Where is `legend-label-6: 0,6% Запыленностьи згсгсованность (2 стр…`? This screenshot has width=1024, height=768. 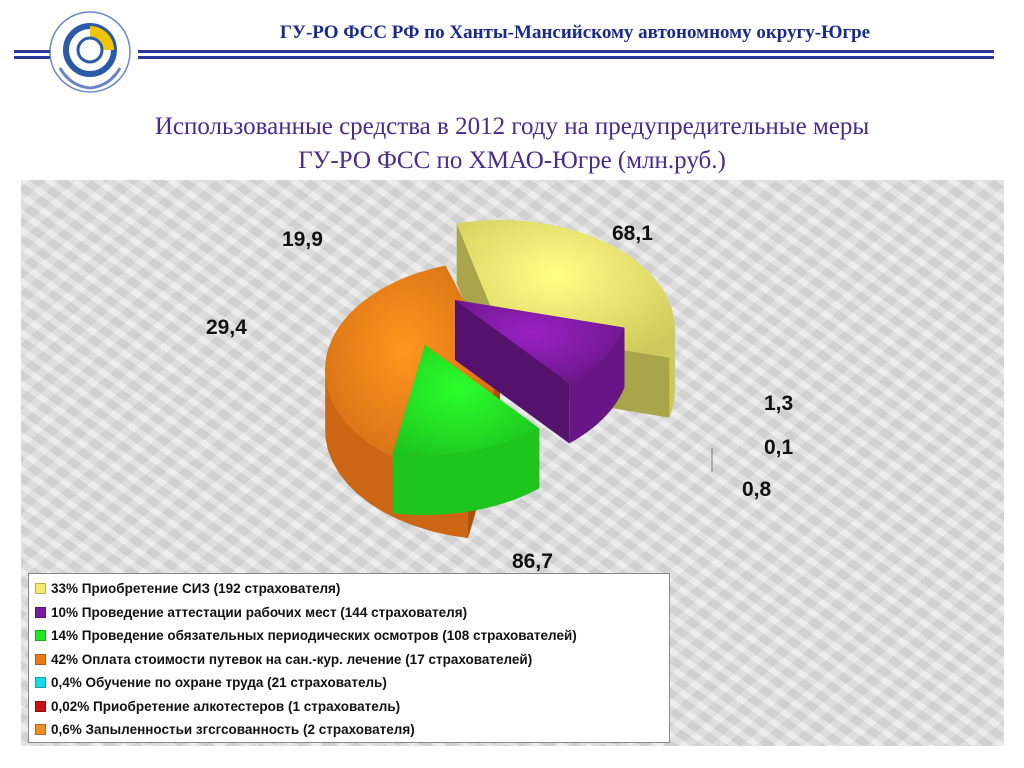
legend-label-6: 0,6% Запыленностьи згсгсованность (2 стр… is located at coordinates (233, 730).